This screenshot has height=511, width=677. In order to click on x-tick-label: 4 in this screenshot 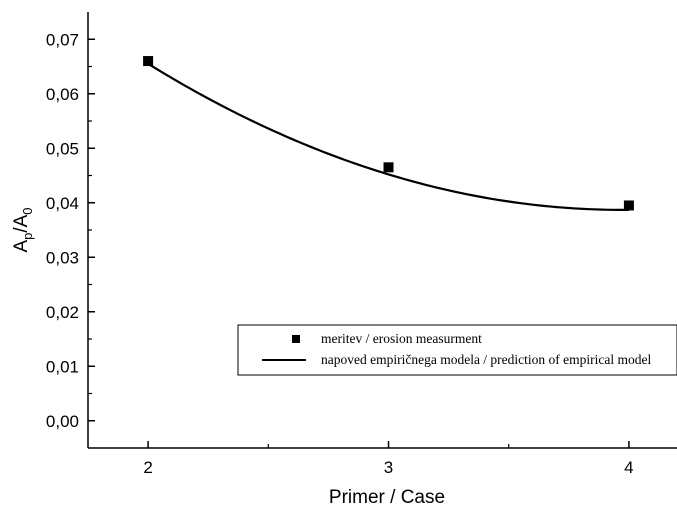, I will do `click(628, 467)`.